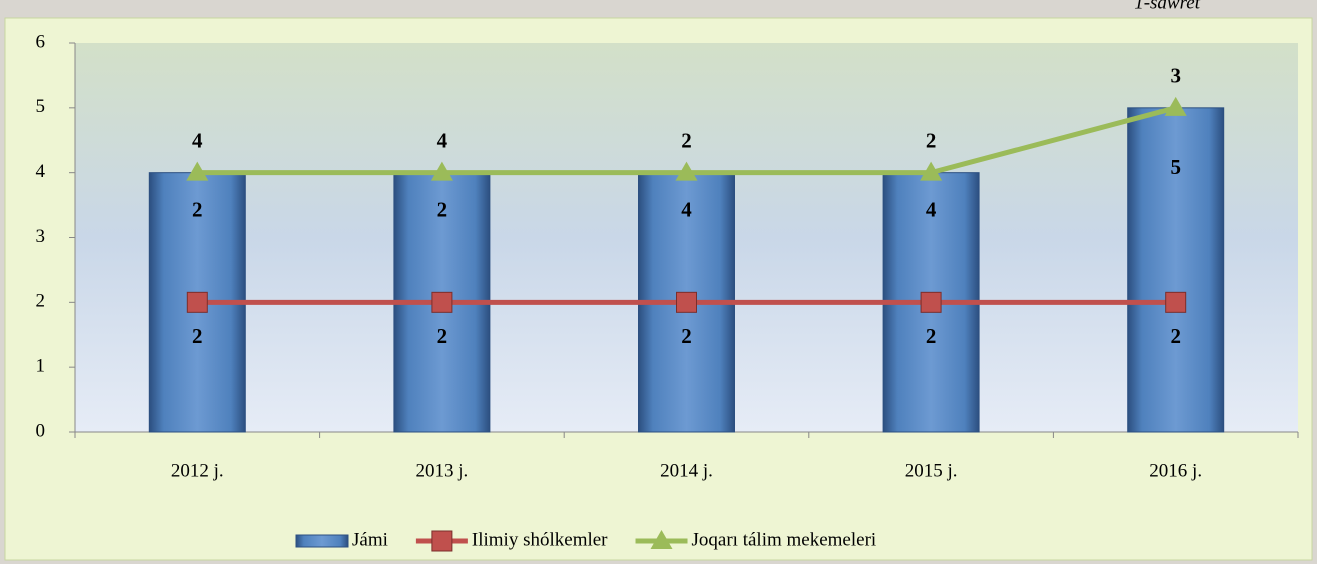 The width and height of the screenshot is (1317, 564). Describe the element at coordinates (41, 236) in the screenshot. I see `y-tick-label: 3` at that location.